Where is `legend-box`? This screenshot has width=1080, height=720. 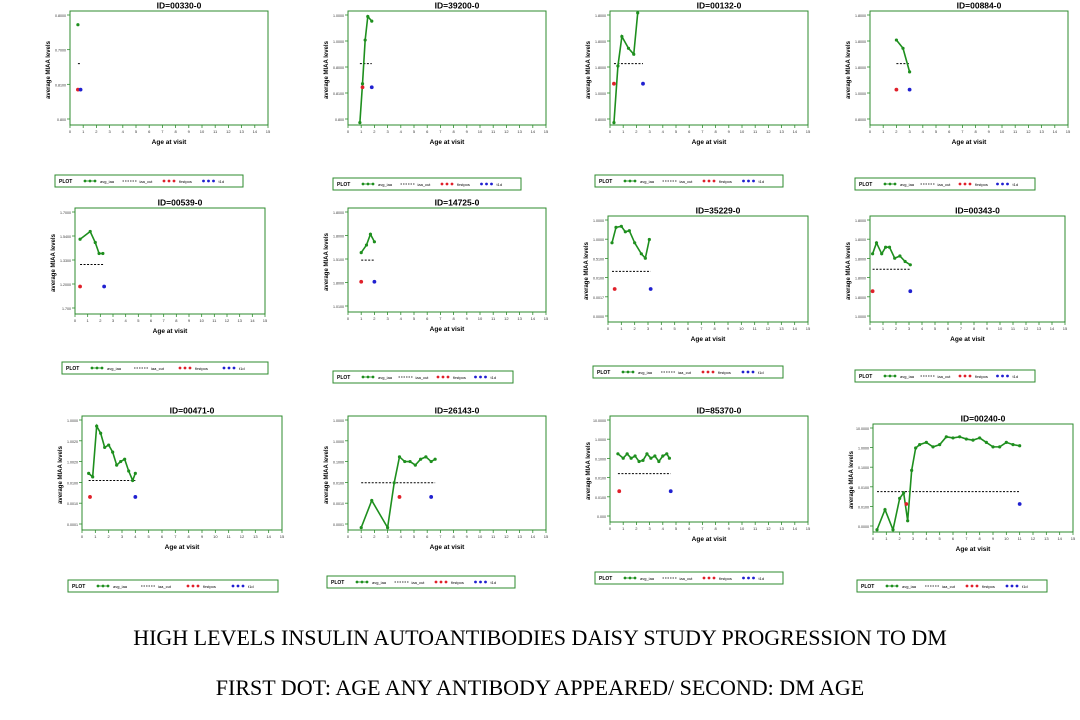 legend-box is located at coordinates (423, 377).